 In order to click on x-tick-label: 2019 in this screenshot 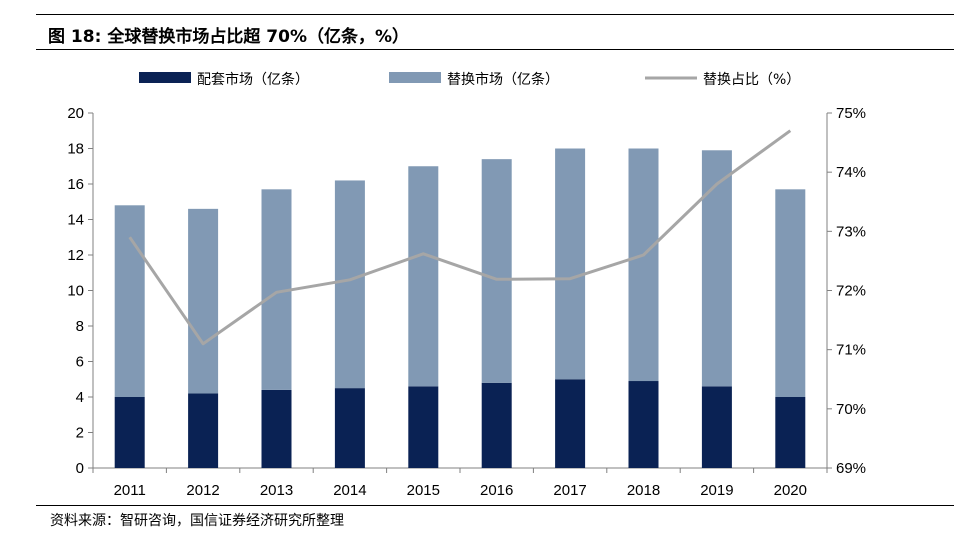, I will do `click(716, 490)`.